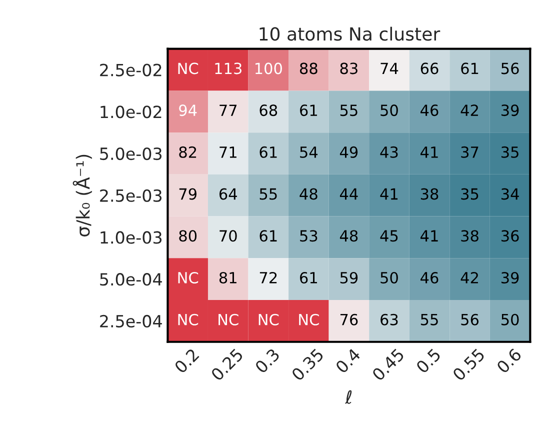  What do you see at coordinates (429, 68) in the screenshot?
I see `data-label: 66` at bounding box center [429, 68].